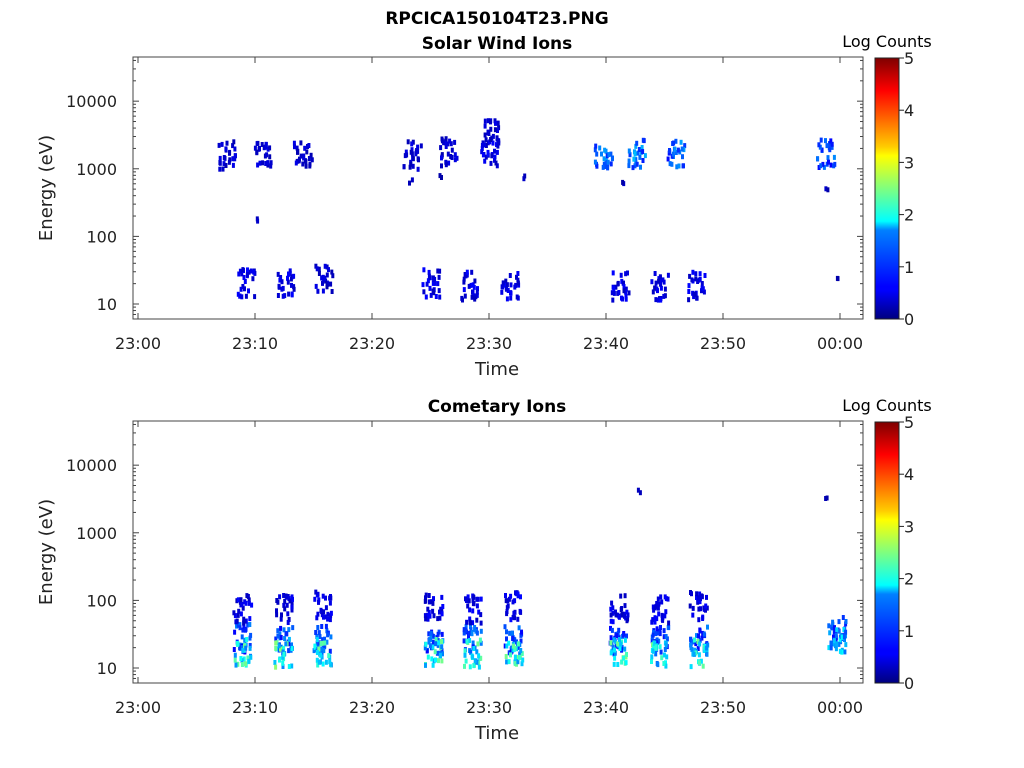 The width and height of the screenshot is (1024, 768). Describe the element at coordinates (96, 533) in the screenshot. I see `y-tick-label: 1000` at that location.